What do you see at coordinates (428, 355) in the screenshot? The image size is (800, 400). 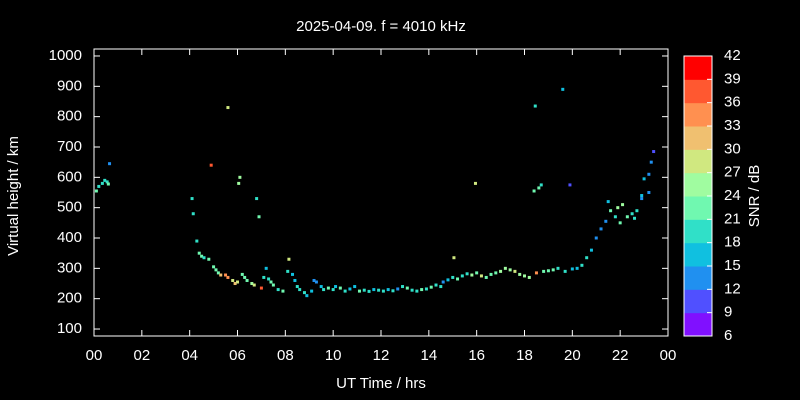 I see `x-tick-label: 14` at bounding box center [428, 355].